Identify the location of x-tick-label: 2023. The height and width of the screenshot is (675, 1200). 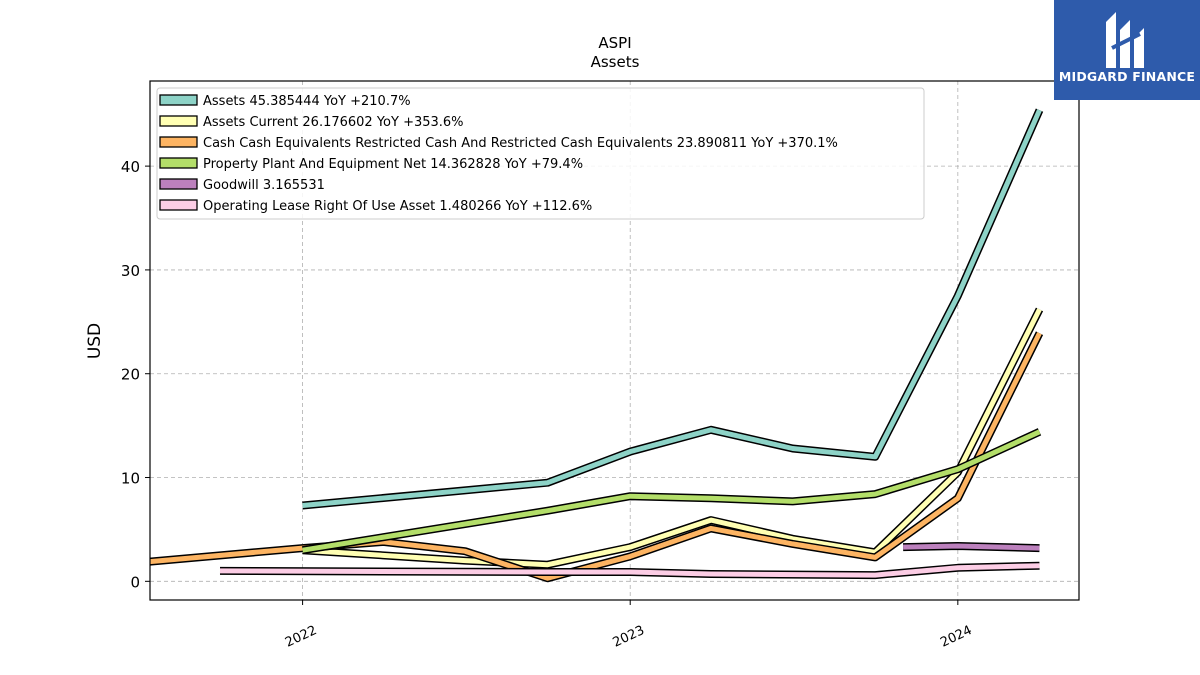
(629, 637).